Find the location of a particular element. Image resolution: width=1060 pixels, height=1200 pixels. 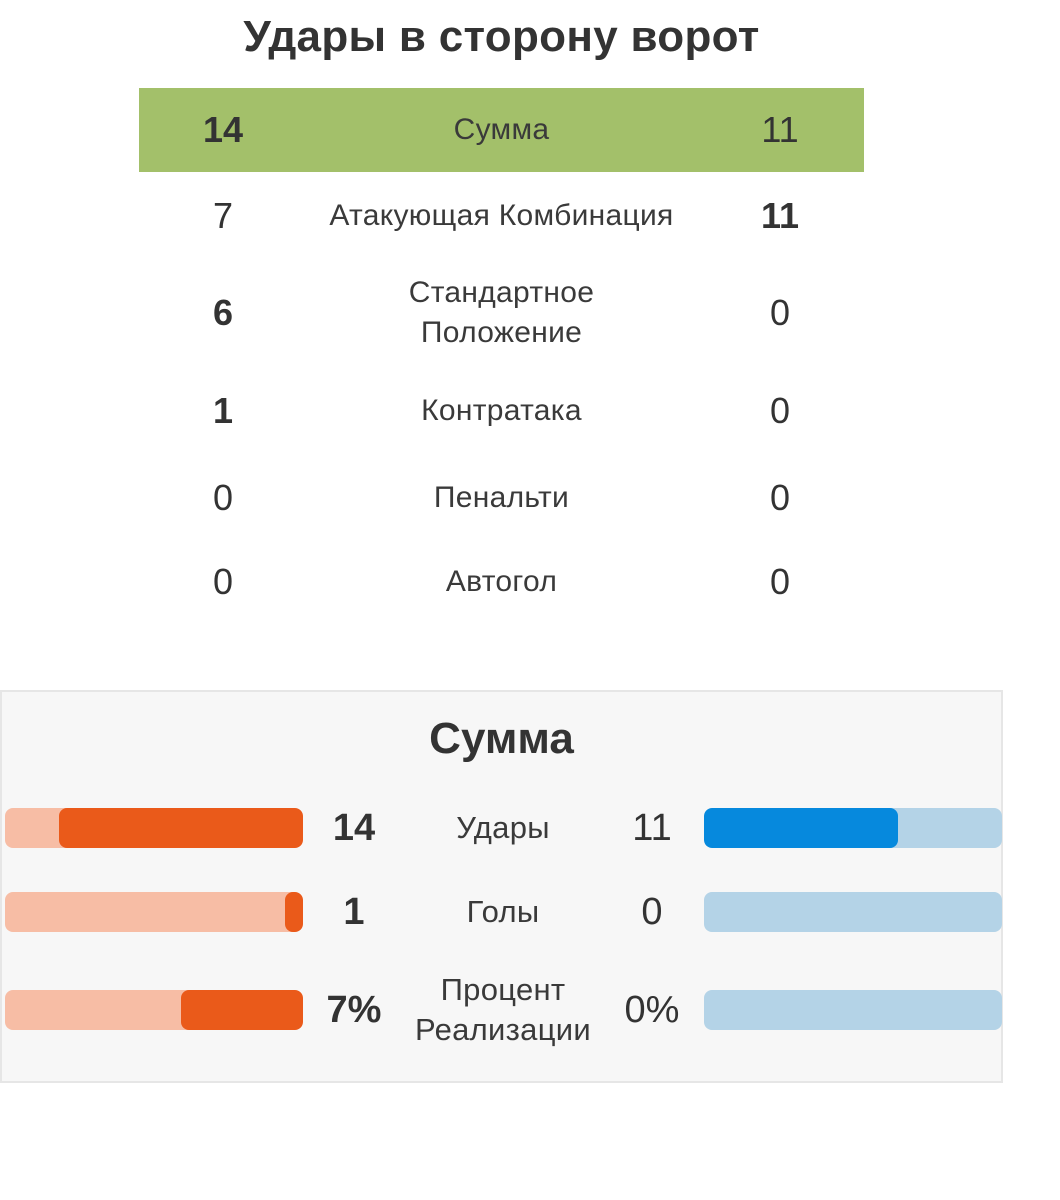

shot-row-own-goal: 0 Автогол 0 is located at coordinates (501, 582).